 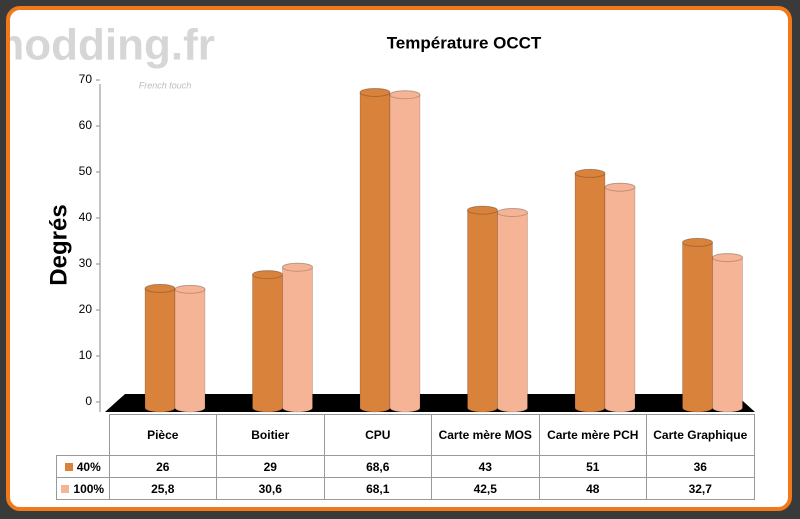 I want to click on value-cell: 51, so click(x=592, y=466).